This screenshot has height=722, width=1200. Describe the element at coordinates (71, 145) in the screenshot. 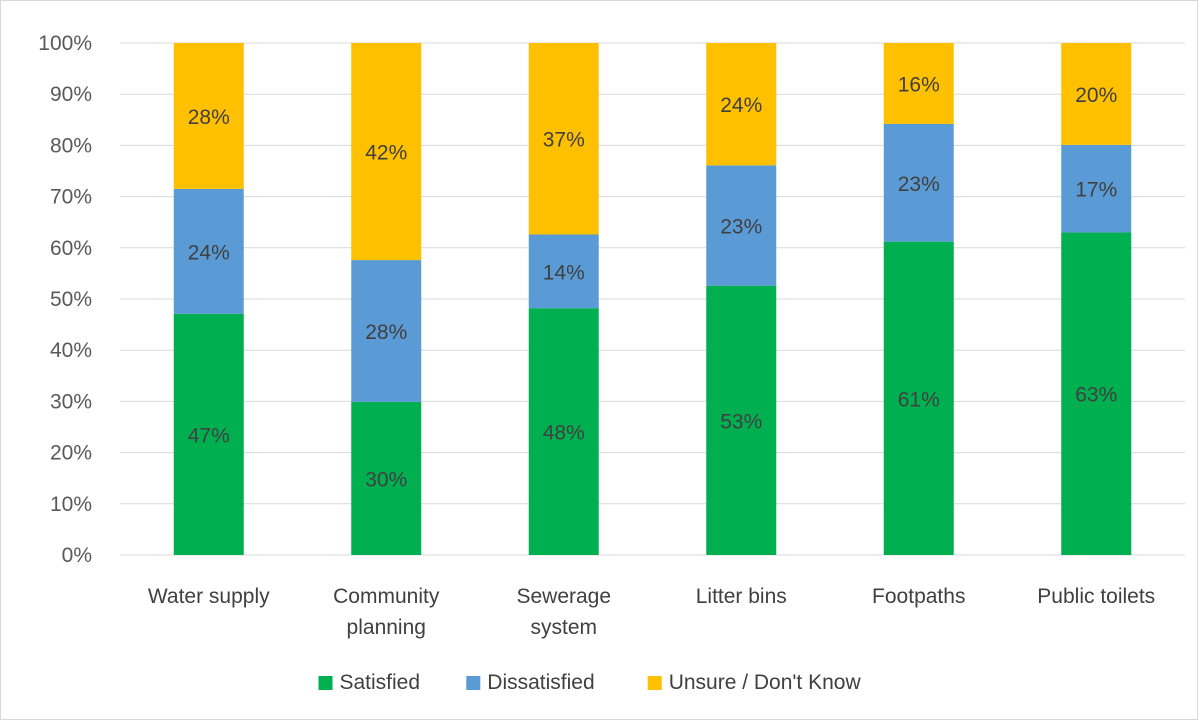

I see `y-tick-label: 80%` at that location.